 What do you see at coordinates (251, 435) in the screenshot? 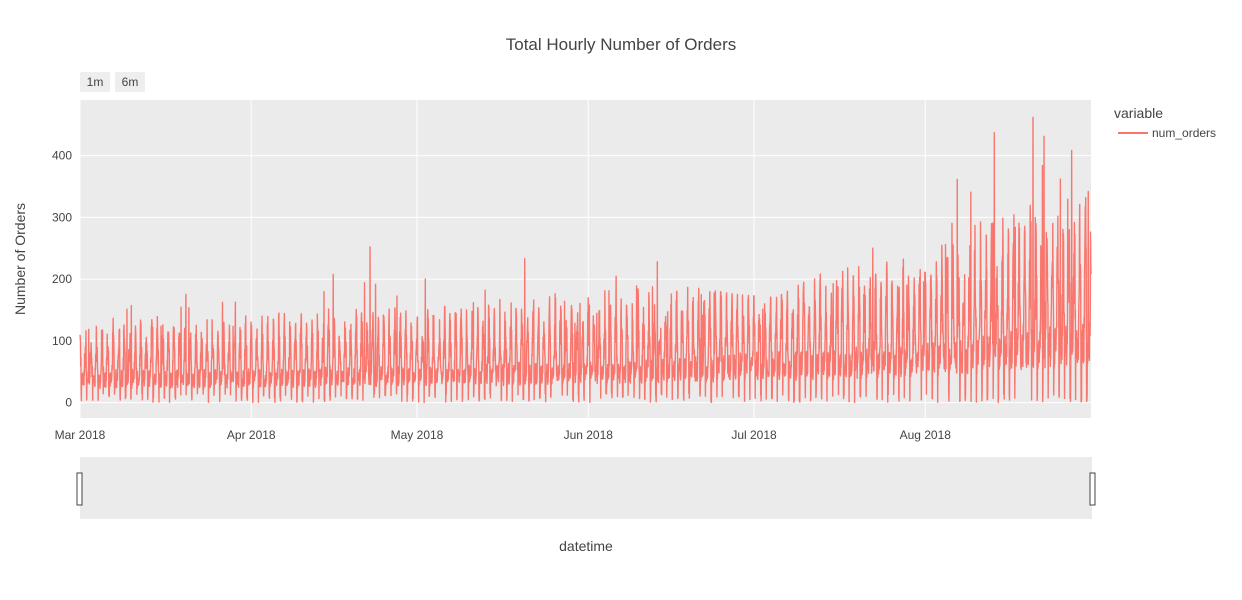
I see `x-tick-label: Apr 2018` at bounding box center [251, 435].